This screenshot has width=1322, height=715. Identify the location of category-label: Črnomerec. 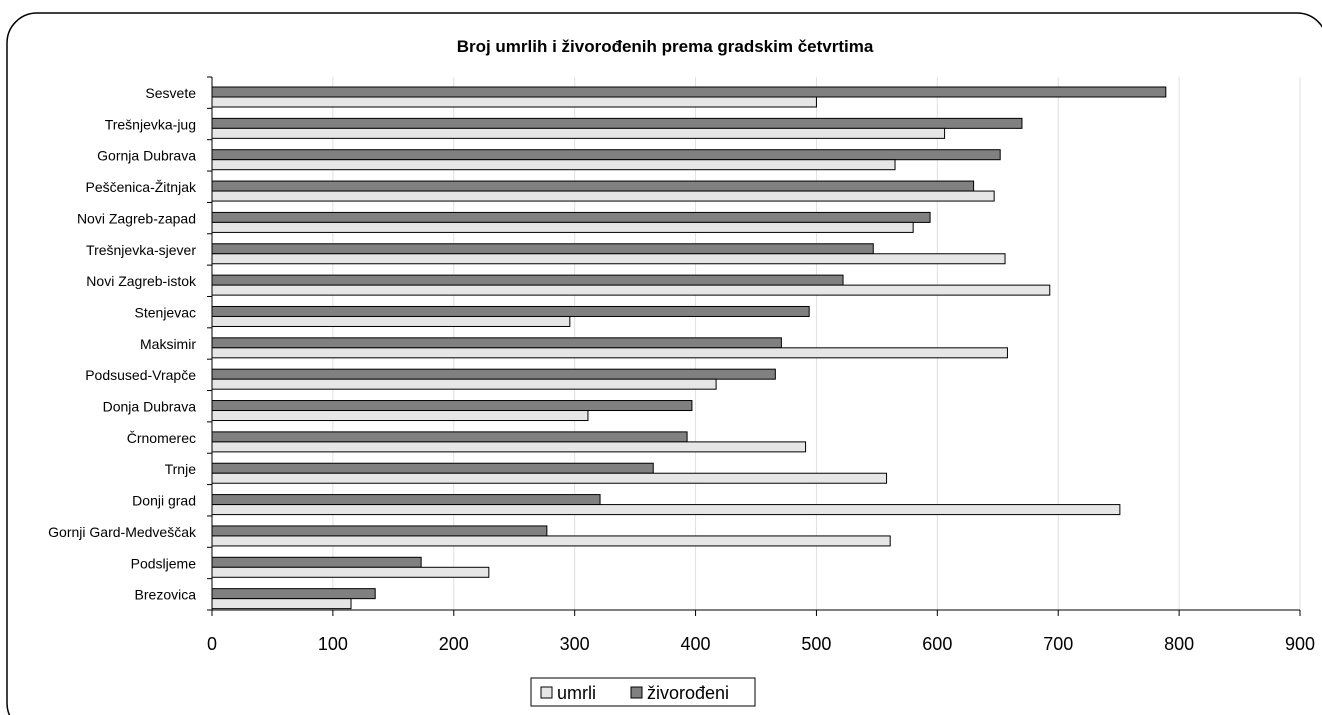
(161, 438).